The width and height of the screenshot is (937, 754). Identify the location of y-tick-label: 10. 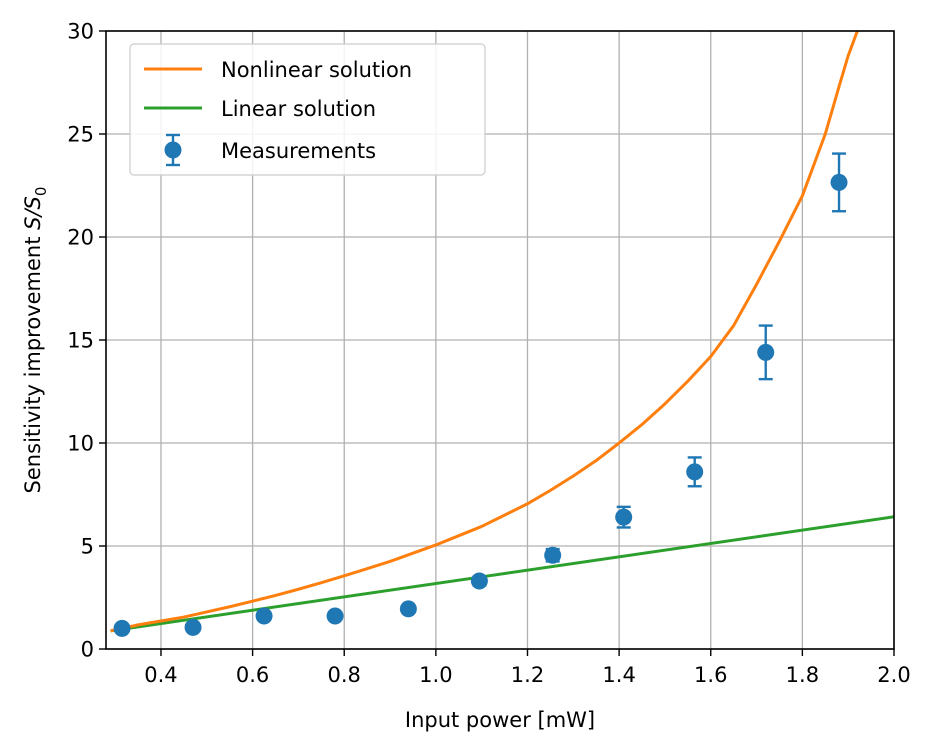
(80, 444).